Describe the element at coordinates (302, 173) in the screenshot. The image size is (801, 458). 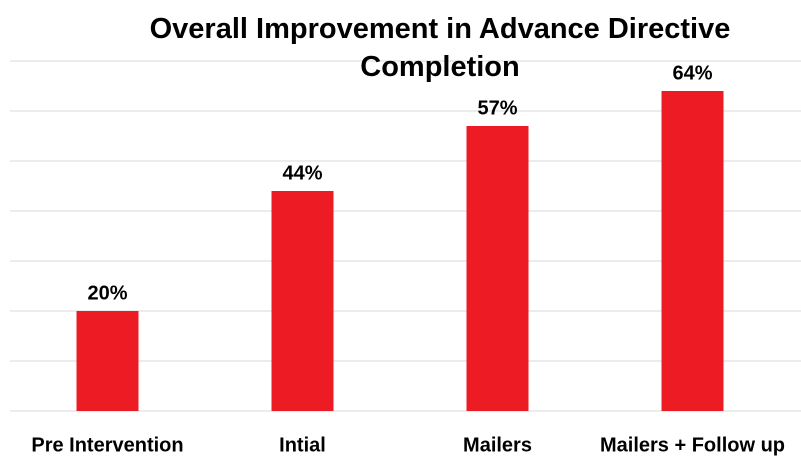
I see `data-label: 44%` at that location.